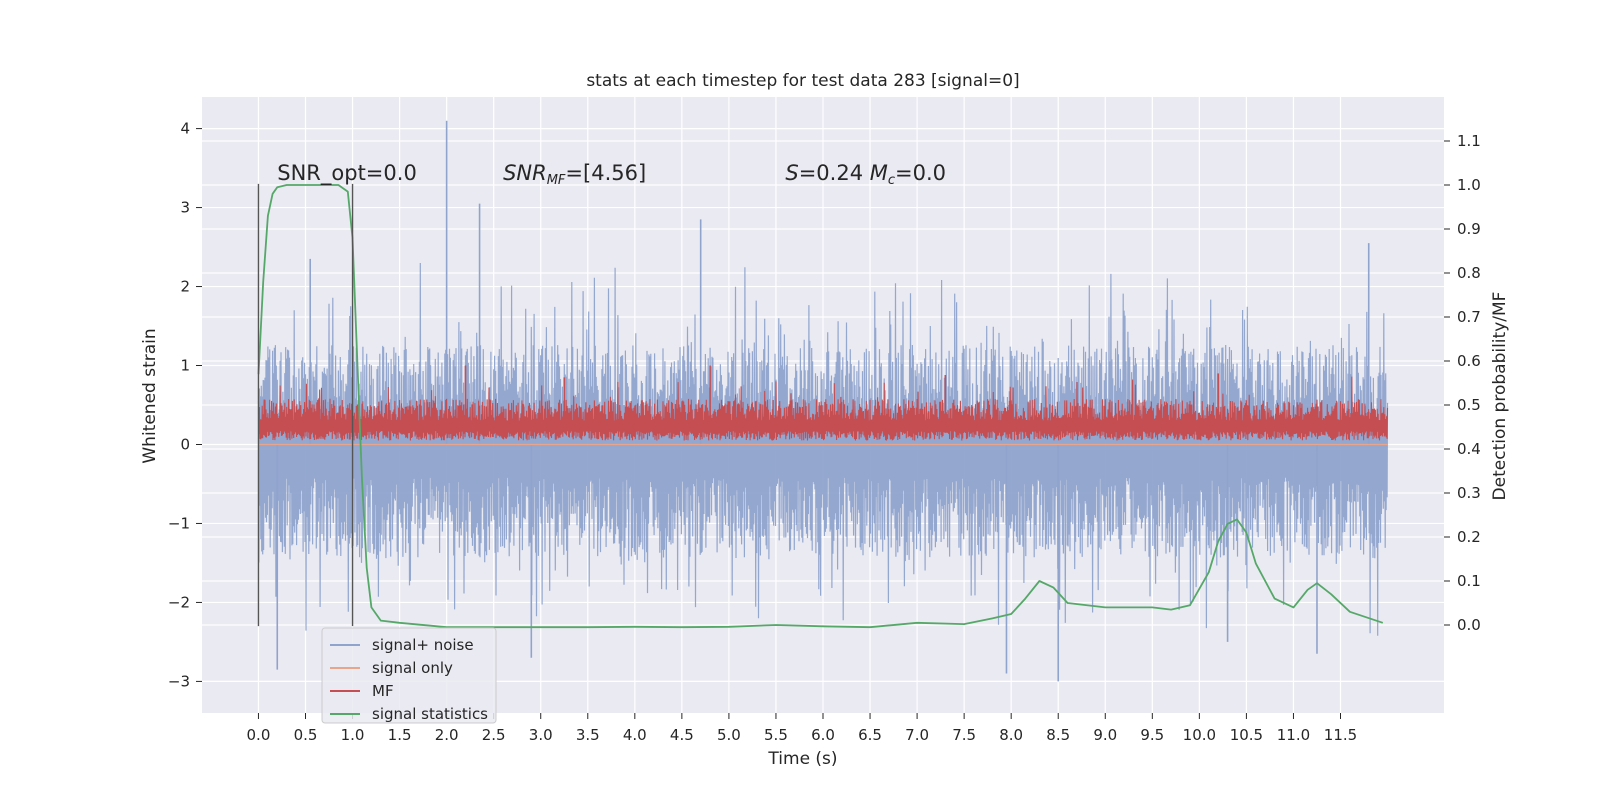  What do you see at coordinates (150, 395) in the screenshot?
I see `y-axis-label: Whitened strain` at bounding box center [150, 395].